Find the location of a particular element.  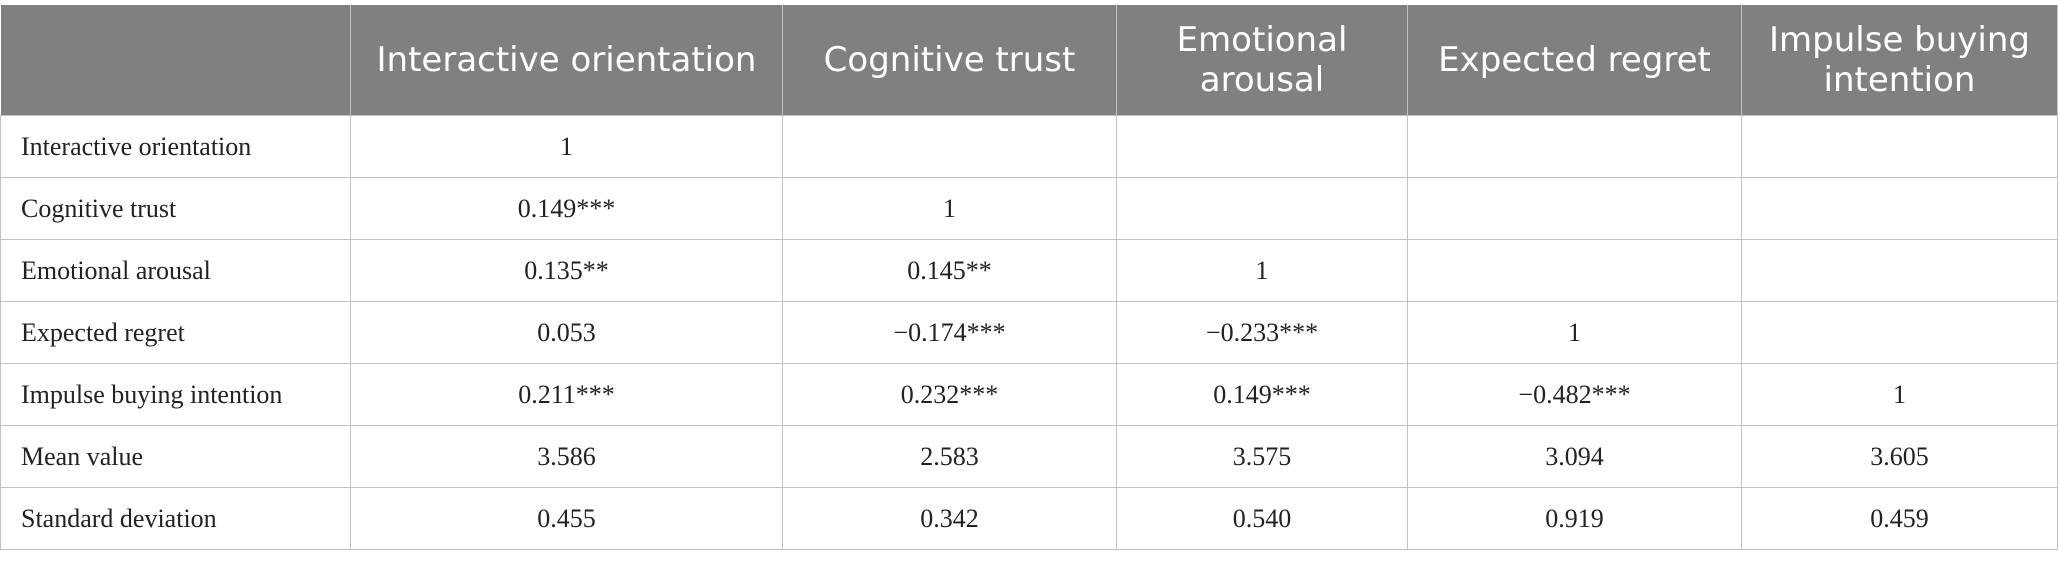

row-label: Impulse buying intention is located at coordinates (175, 394).